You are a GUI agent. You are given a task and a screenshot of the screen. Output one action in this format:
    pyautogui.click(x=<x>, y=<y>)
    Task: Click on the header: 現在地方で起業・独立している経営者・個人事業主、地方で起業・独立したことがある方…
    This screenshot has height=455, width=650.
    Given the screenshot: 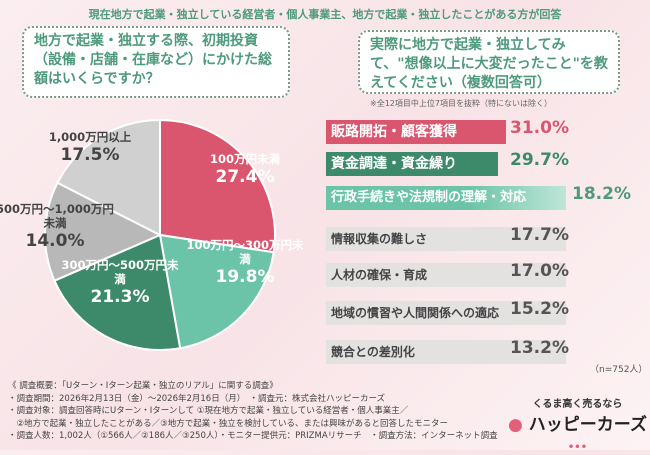 What is the action you would take?
    pyautogui.click(x=325, y=14)
    